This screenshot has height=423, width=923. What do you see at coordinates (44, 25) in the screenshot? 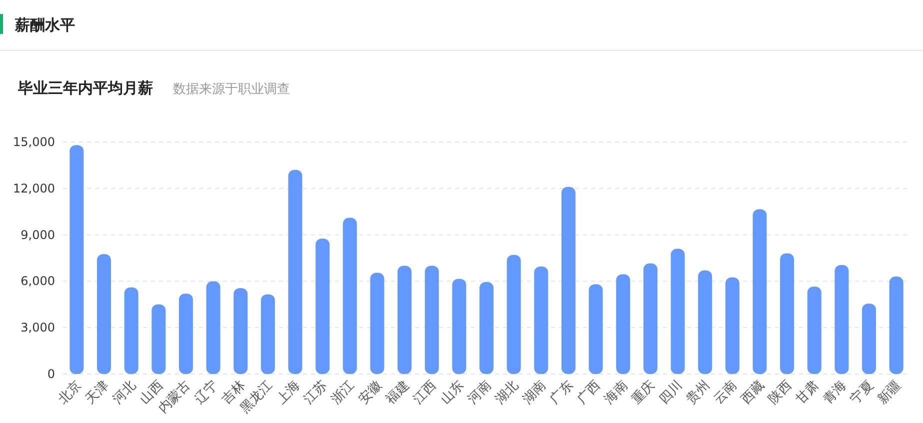
I see `chart-title: 薪酬水平` at bounding box center [44, 25].